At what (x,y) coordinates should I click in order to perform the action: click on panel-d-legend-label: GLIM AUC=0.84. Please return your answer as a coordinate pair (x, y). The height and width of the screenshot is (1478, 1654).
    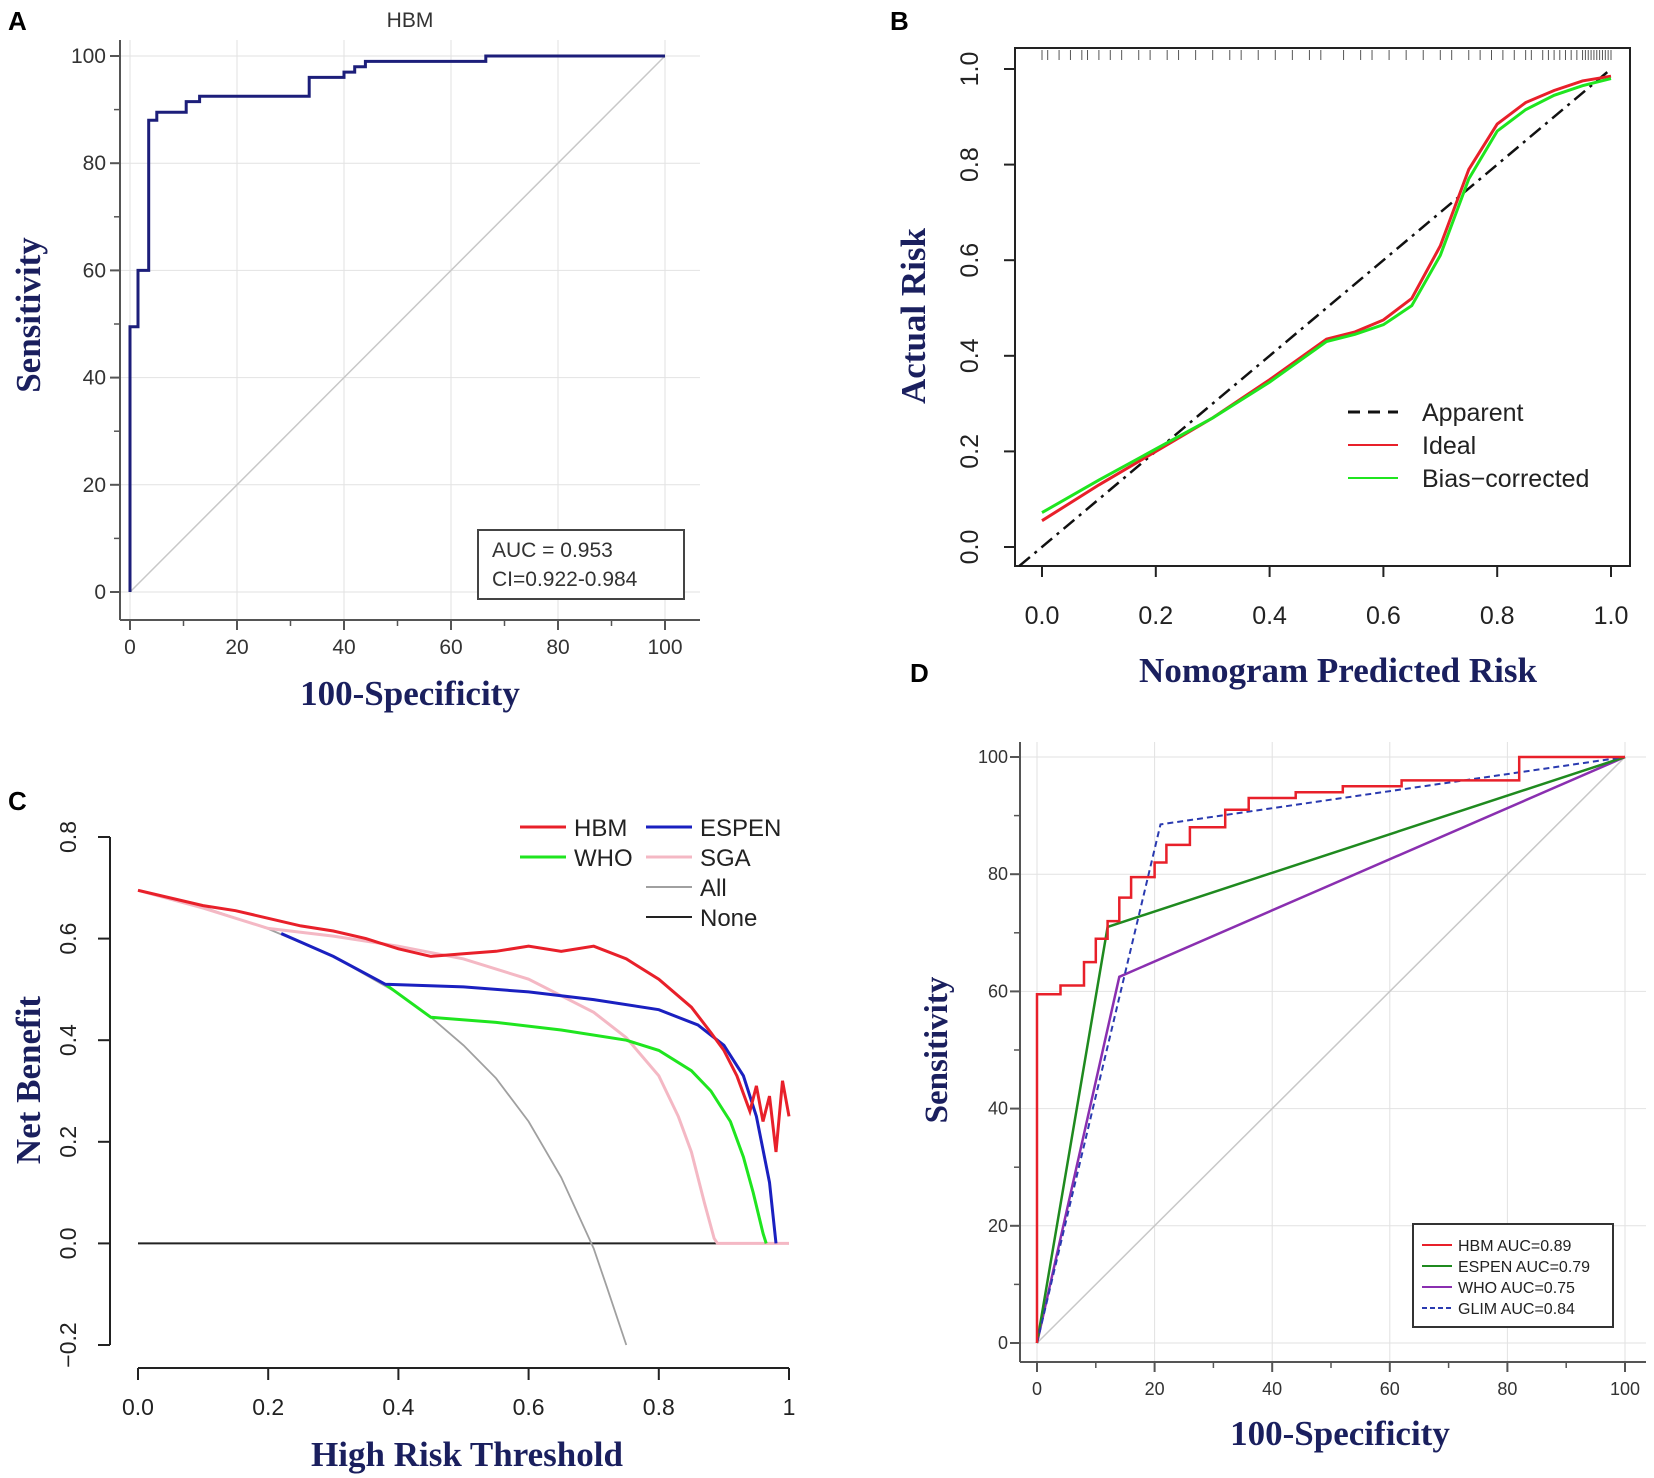
    Looking at the image, I should click on (1516, 1309).